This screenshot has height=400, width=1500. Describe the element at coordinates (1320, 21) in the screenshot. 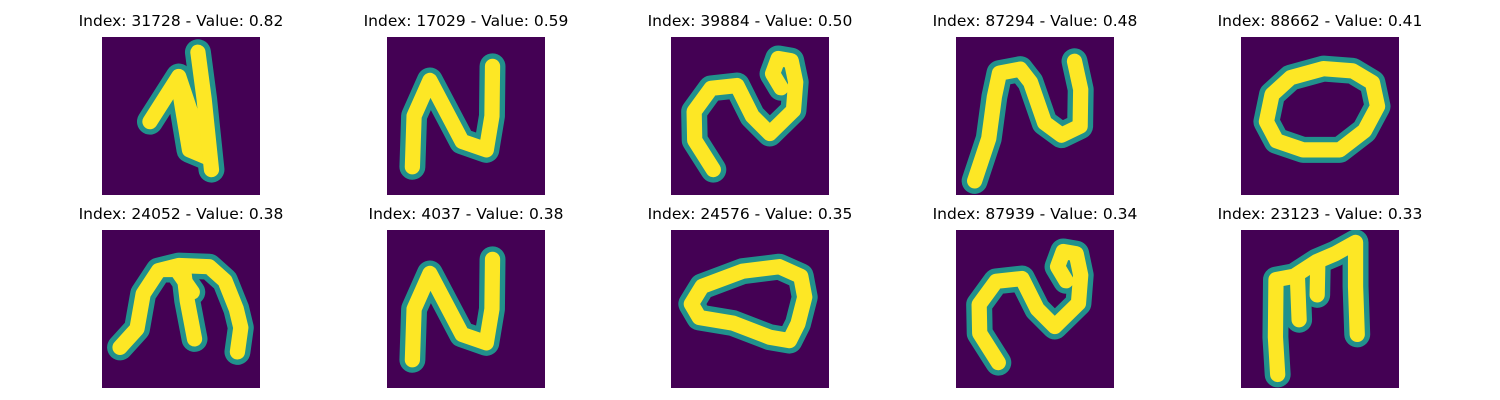

I see `panel-title: Index: 88662 - Value: 0.41` at that location.